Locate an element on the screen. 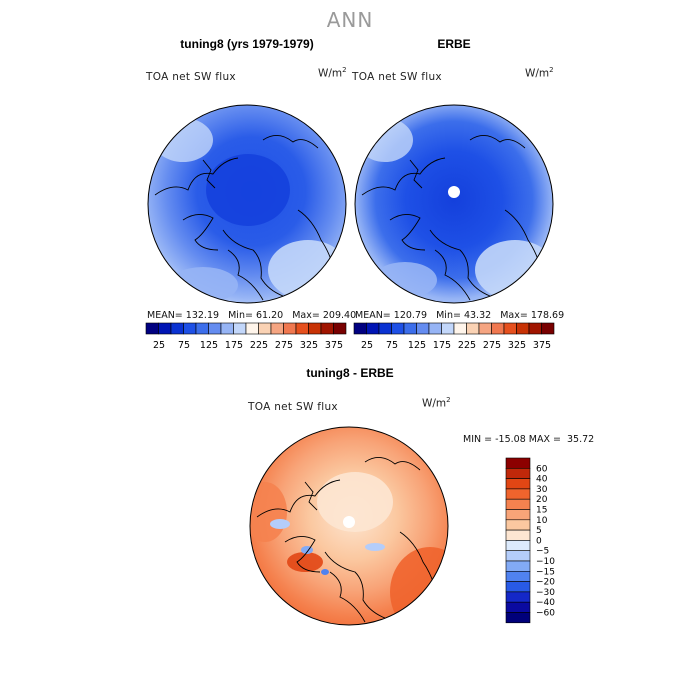 The image size is (700, 700). panel2-field is located at coordinates (454, 204).